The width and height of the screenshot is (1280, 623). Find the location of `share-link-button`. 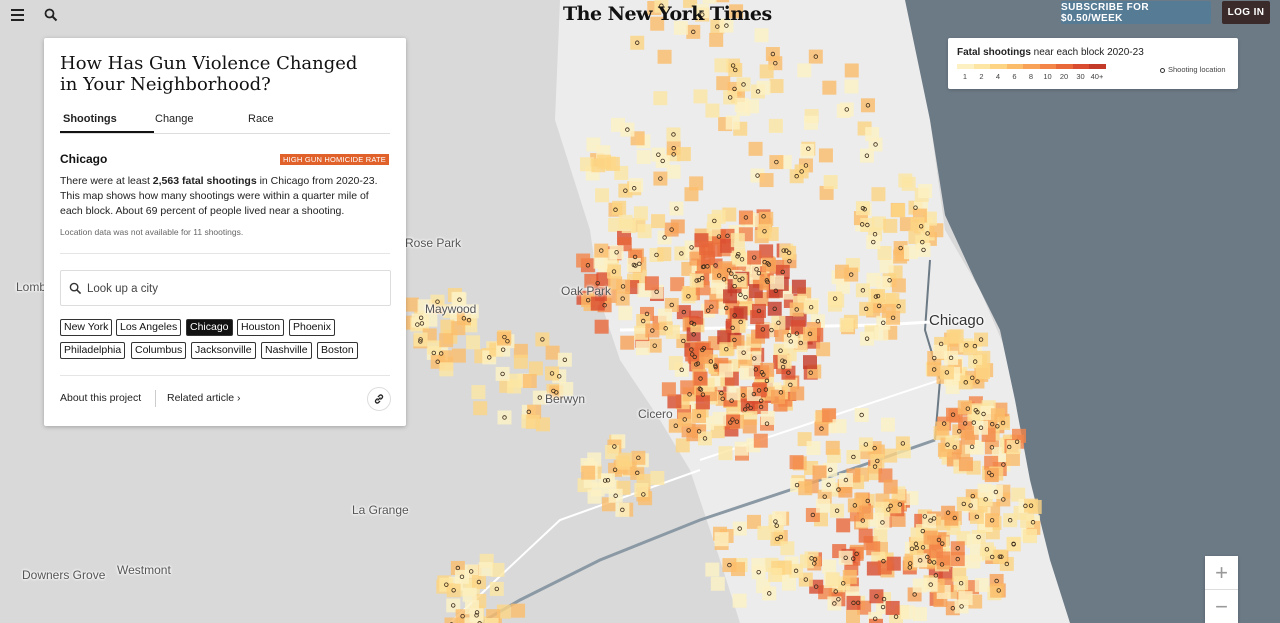

share-link-button is located at coordinates (379, 399).